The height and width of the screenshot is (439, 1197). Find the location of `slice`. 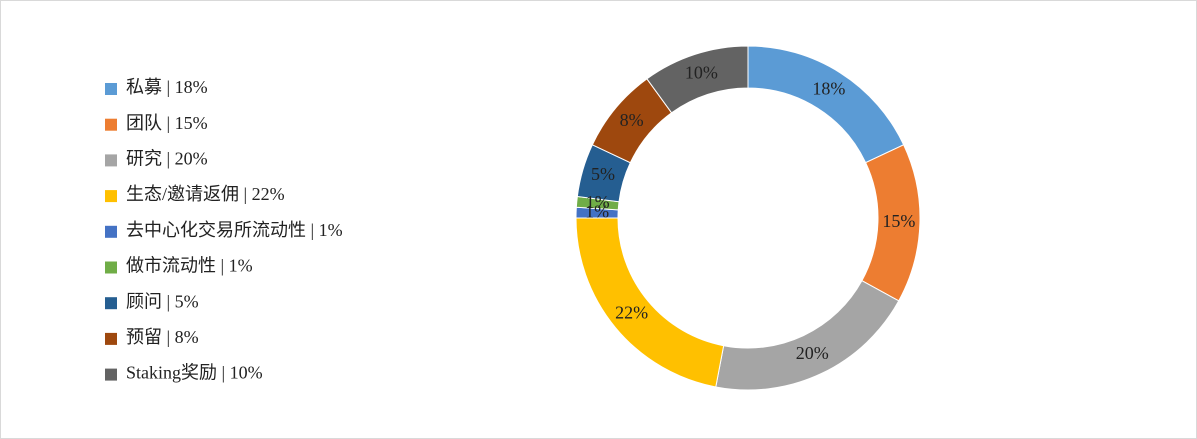

slice is located at coordinates (697, 79).